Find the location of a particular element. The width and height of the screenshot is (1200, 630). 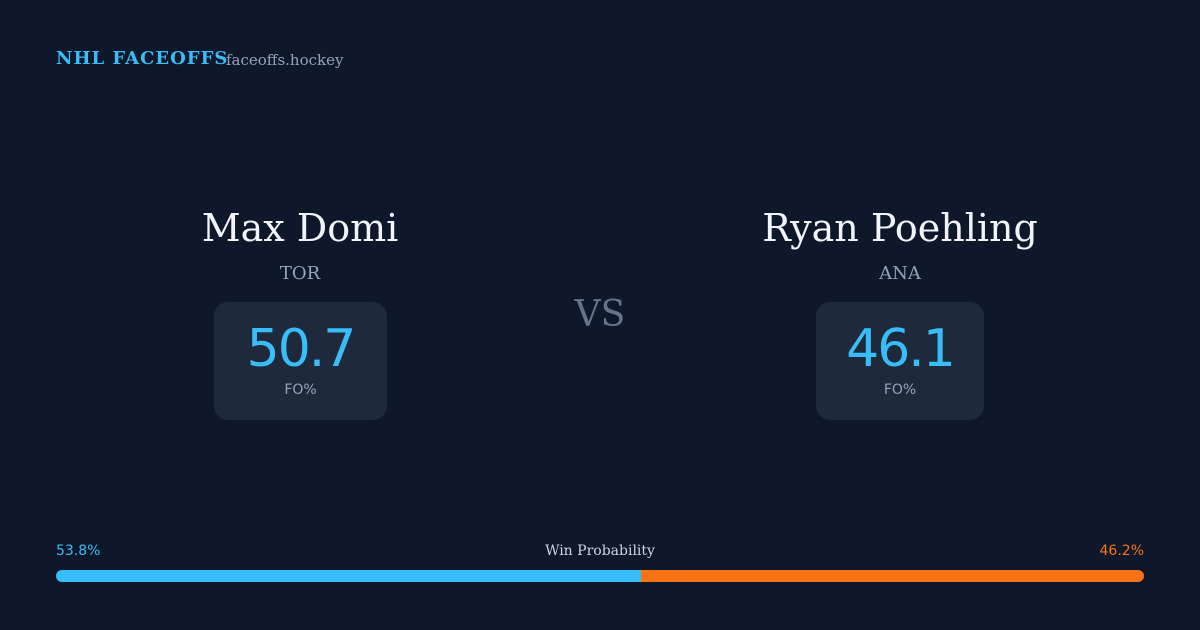

fo-value: 46.1 is located at coordinates (901, 349).